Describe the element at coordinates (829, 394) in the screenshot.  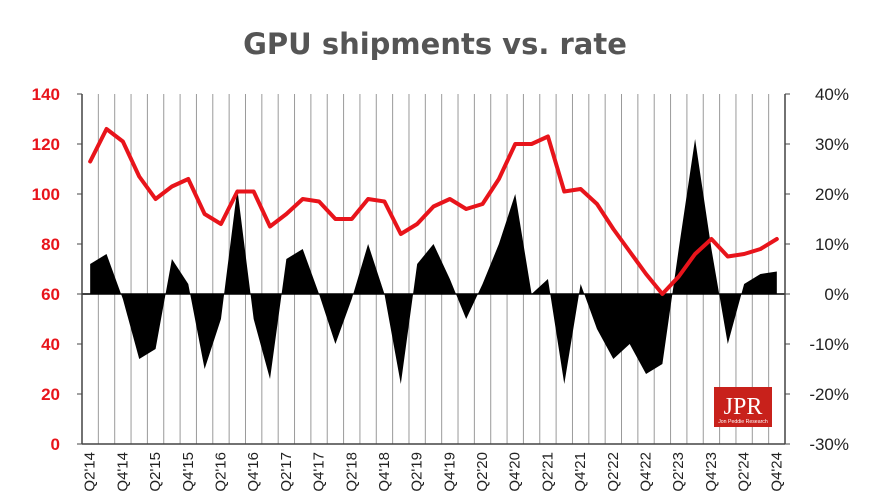
I see `right-tick-label: -20%` at that location.